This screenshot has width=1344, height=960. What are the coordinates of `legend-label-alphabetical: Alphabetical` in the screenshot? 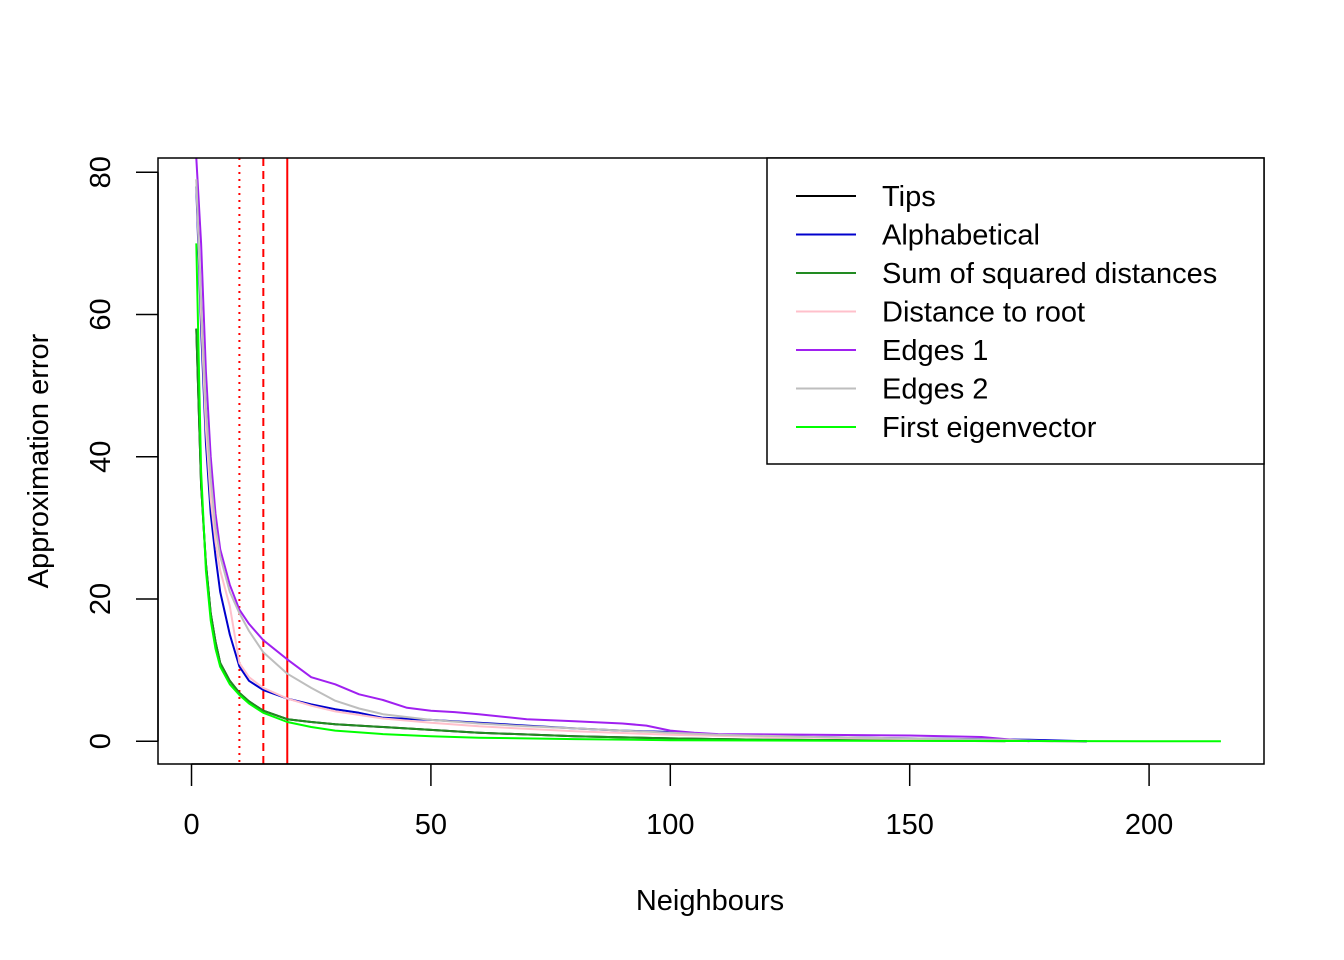 It's located at (961, 236).